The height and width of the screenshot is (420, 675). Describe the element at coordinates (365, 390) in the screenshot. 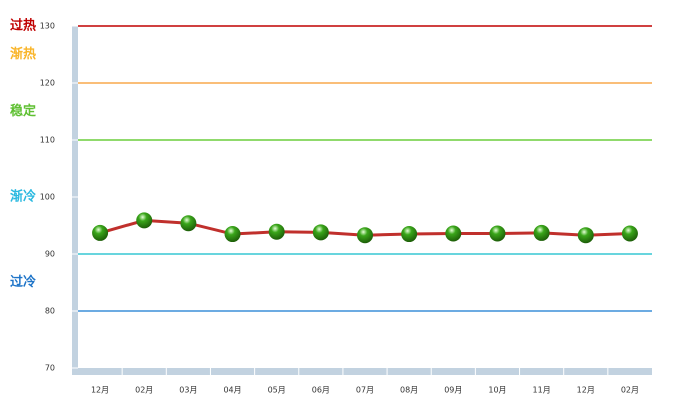

I see `x-tick-label: 07月` at that location.